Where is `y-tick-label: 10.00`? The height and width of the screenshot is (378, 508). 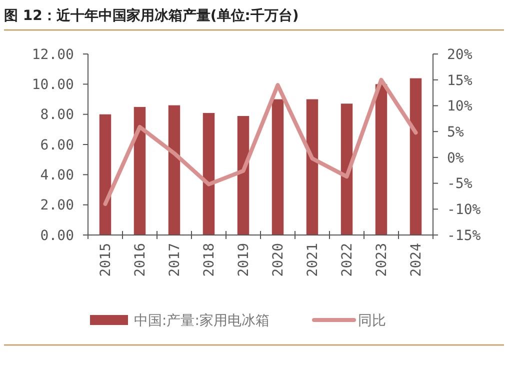
y-tick-label: 10.00 is located at coordinates (53, 85).